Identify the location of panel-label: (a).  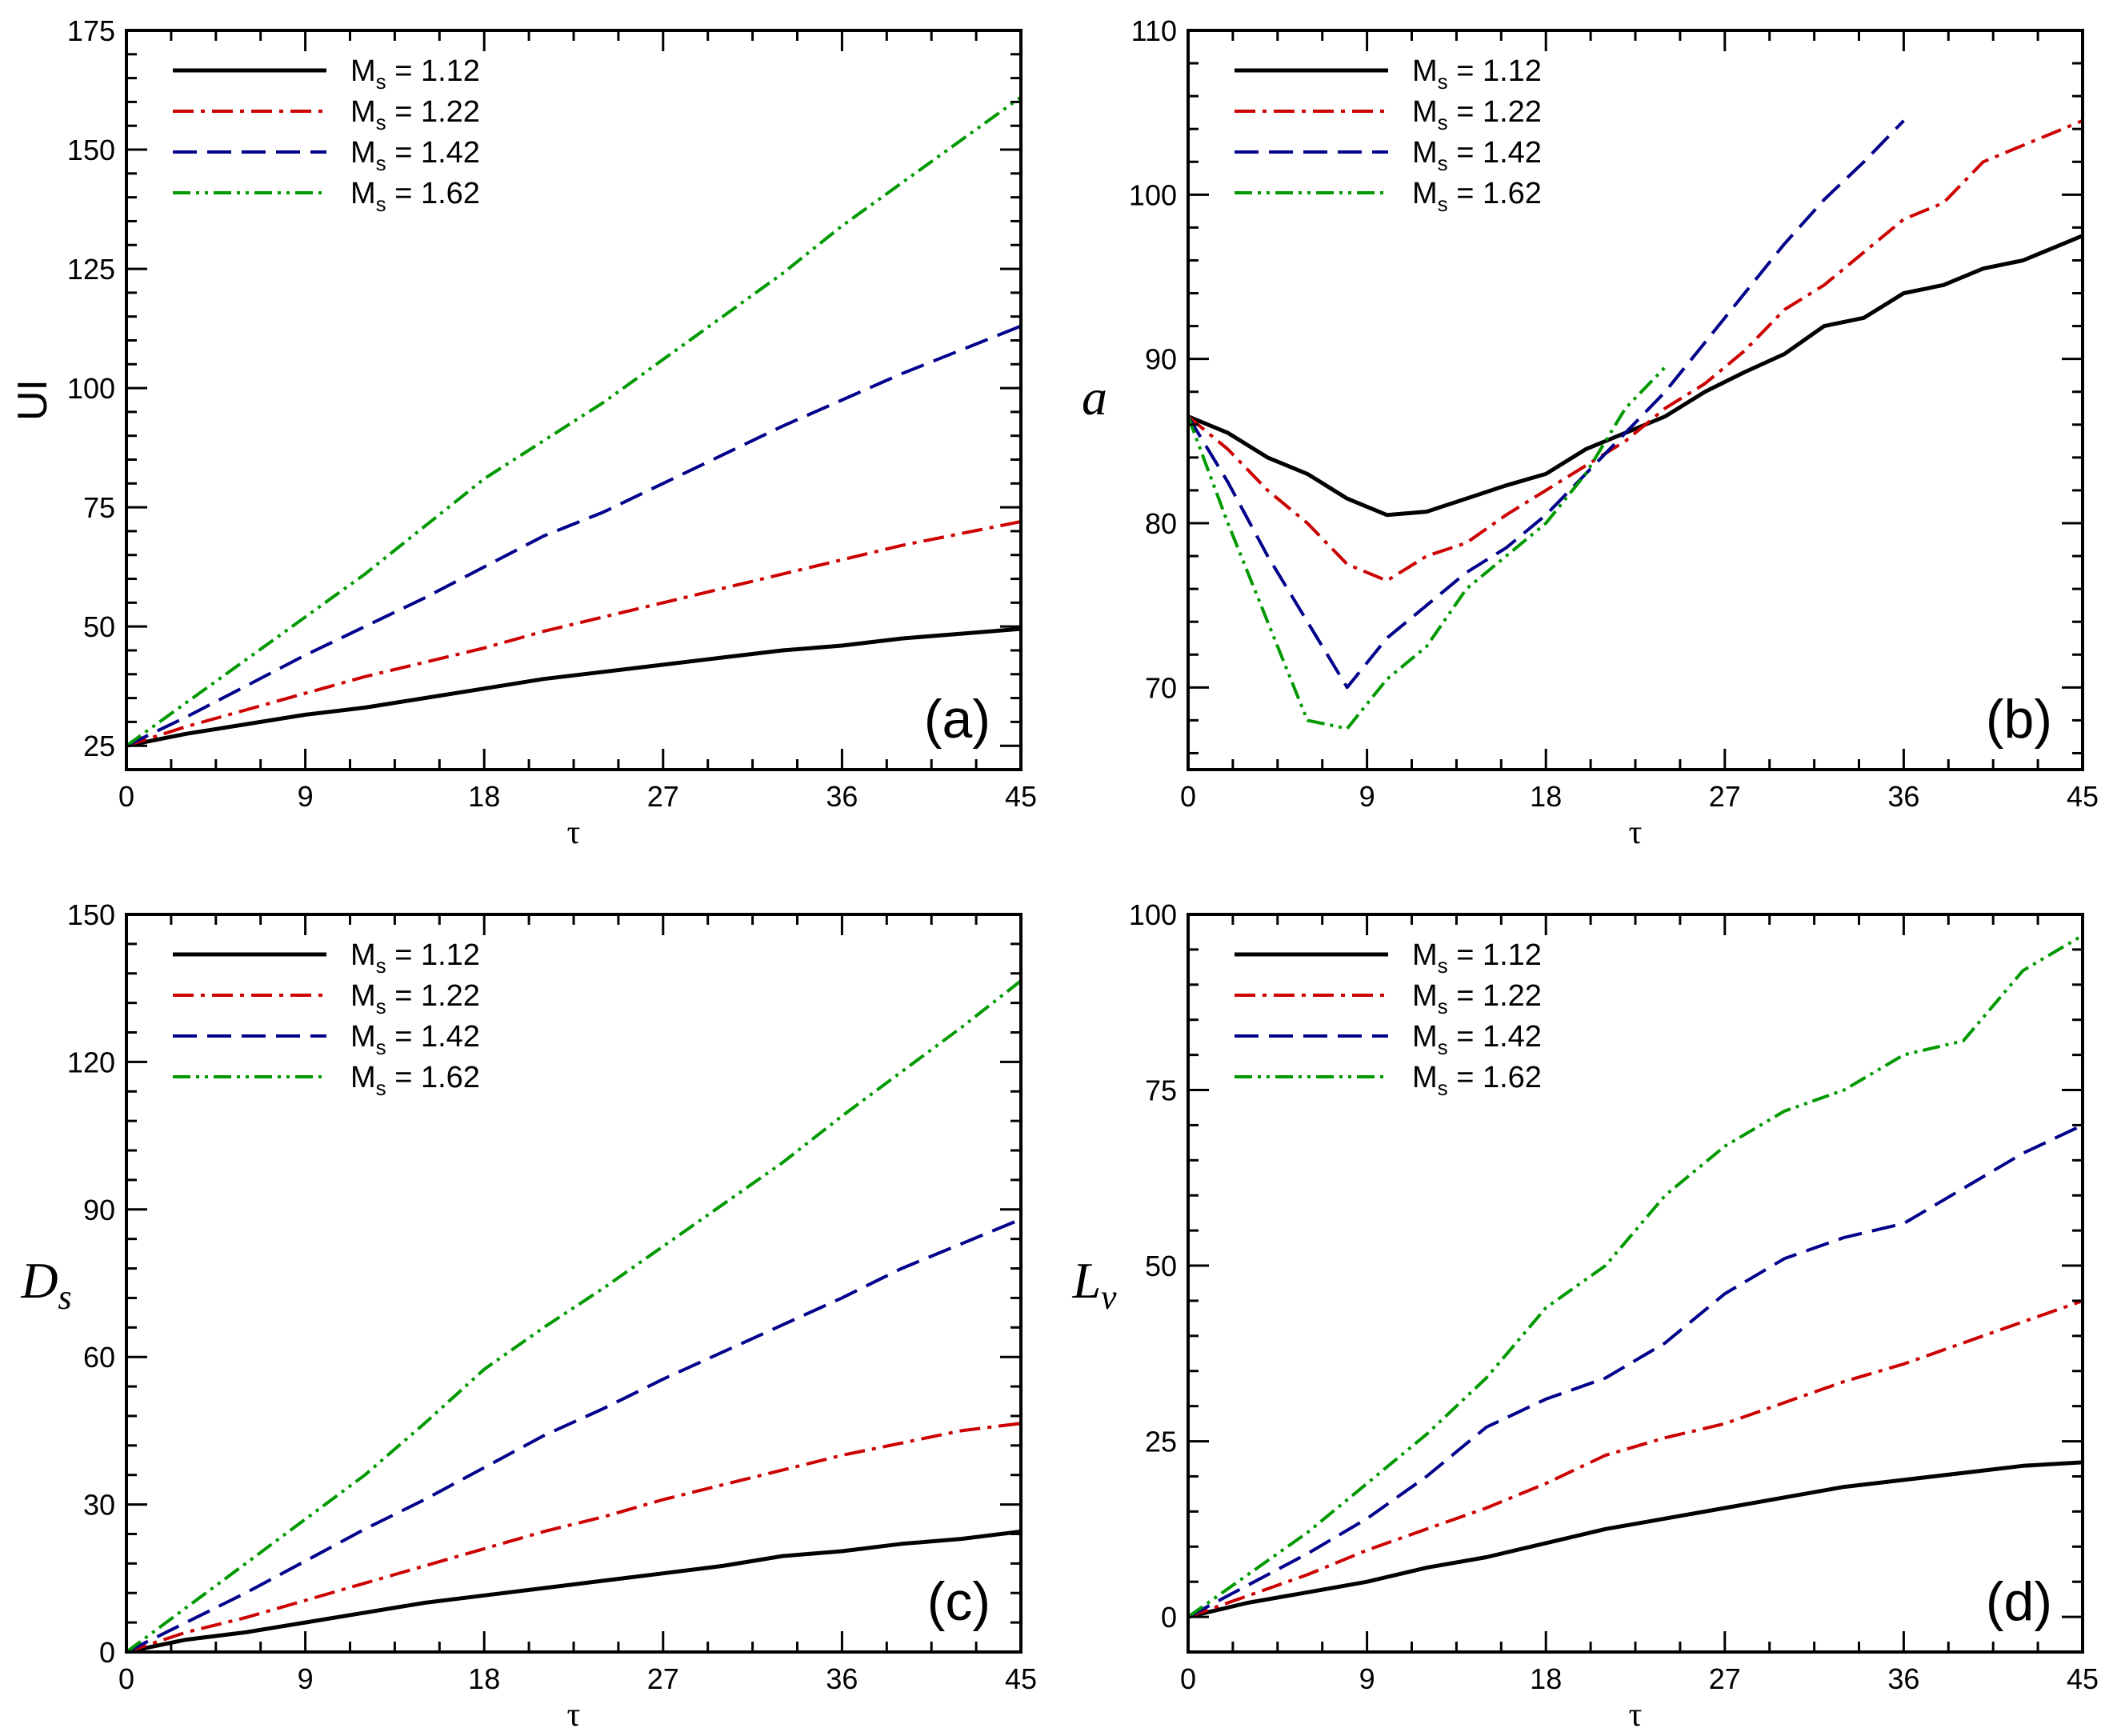
(957, 719).